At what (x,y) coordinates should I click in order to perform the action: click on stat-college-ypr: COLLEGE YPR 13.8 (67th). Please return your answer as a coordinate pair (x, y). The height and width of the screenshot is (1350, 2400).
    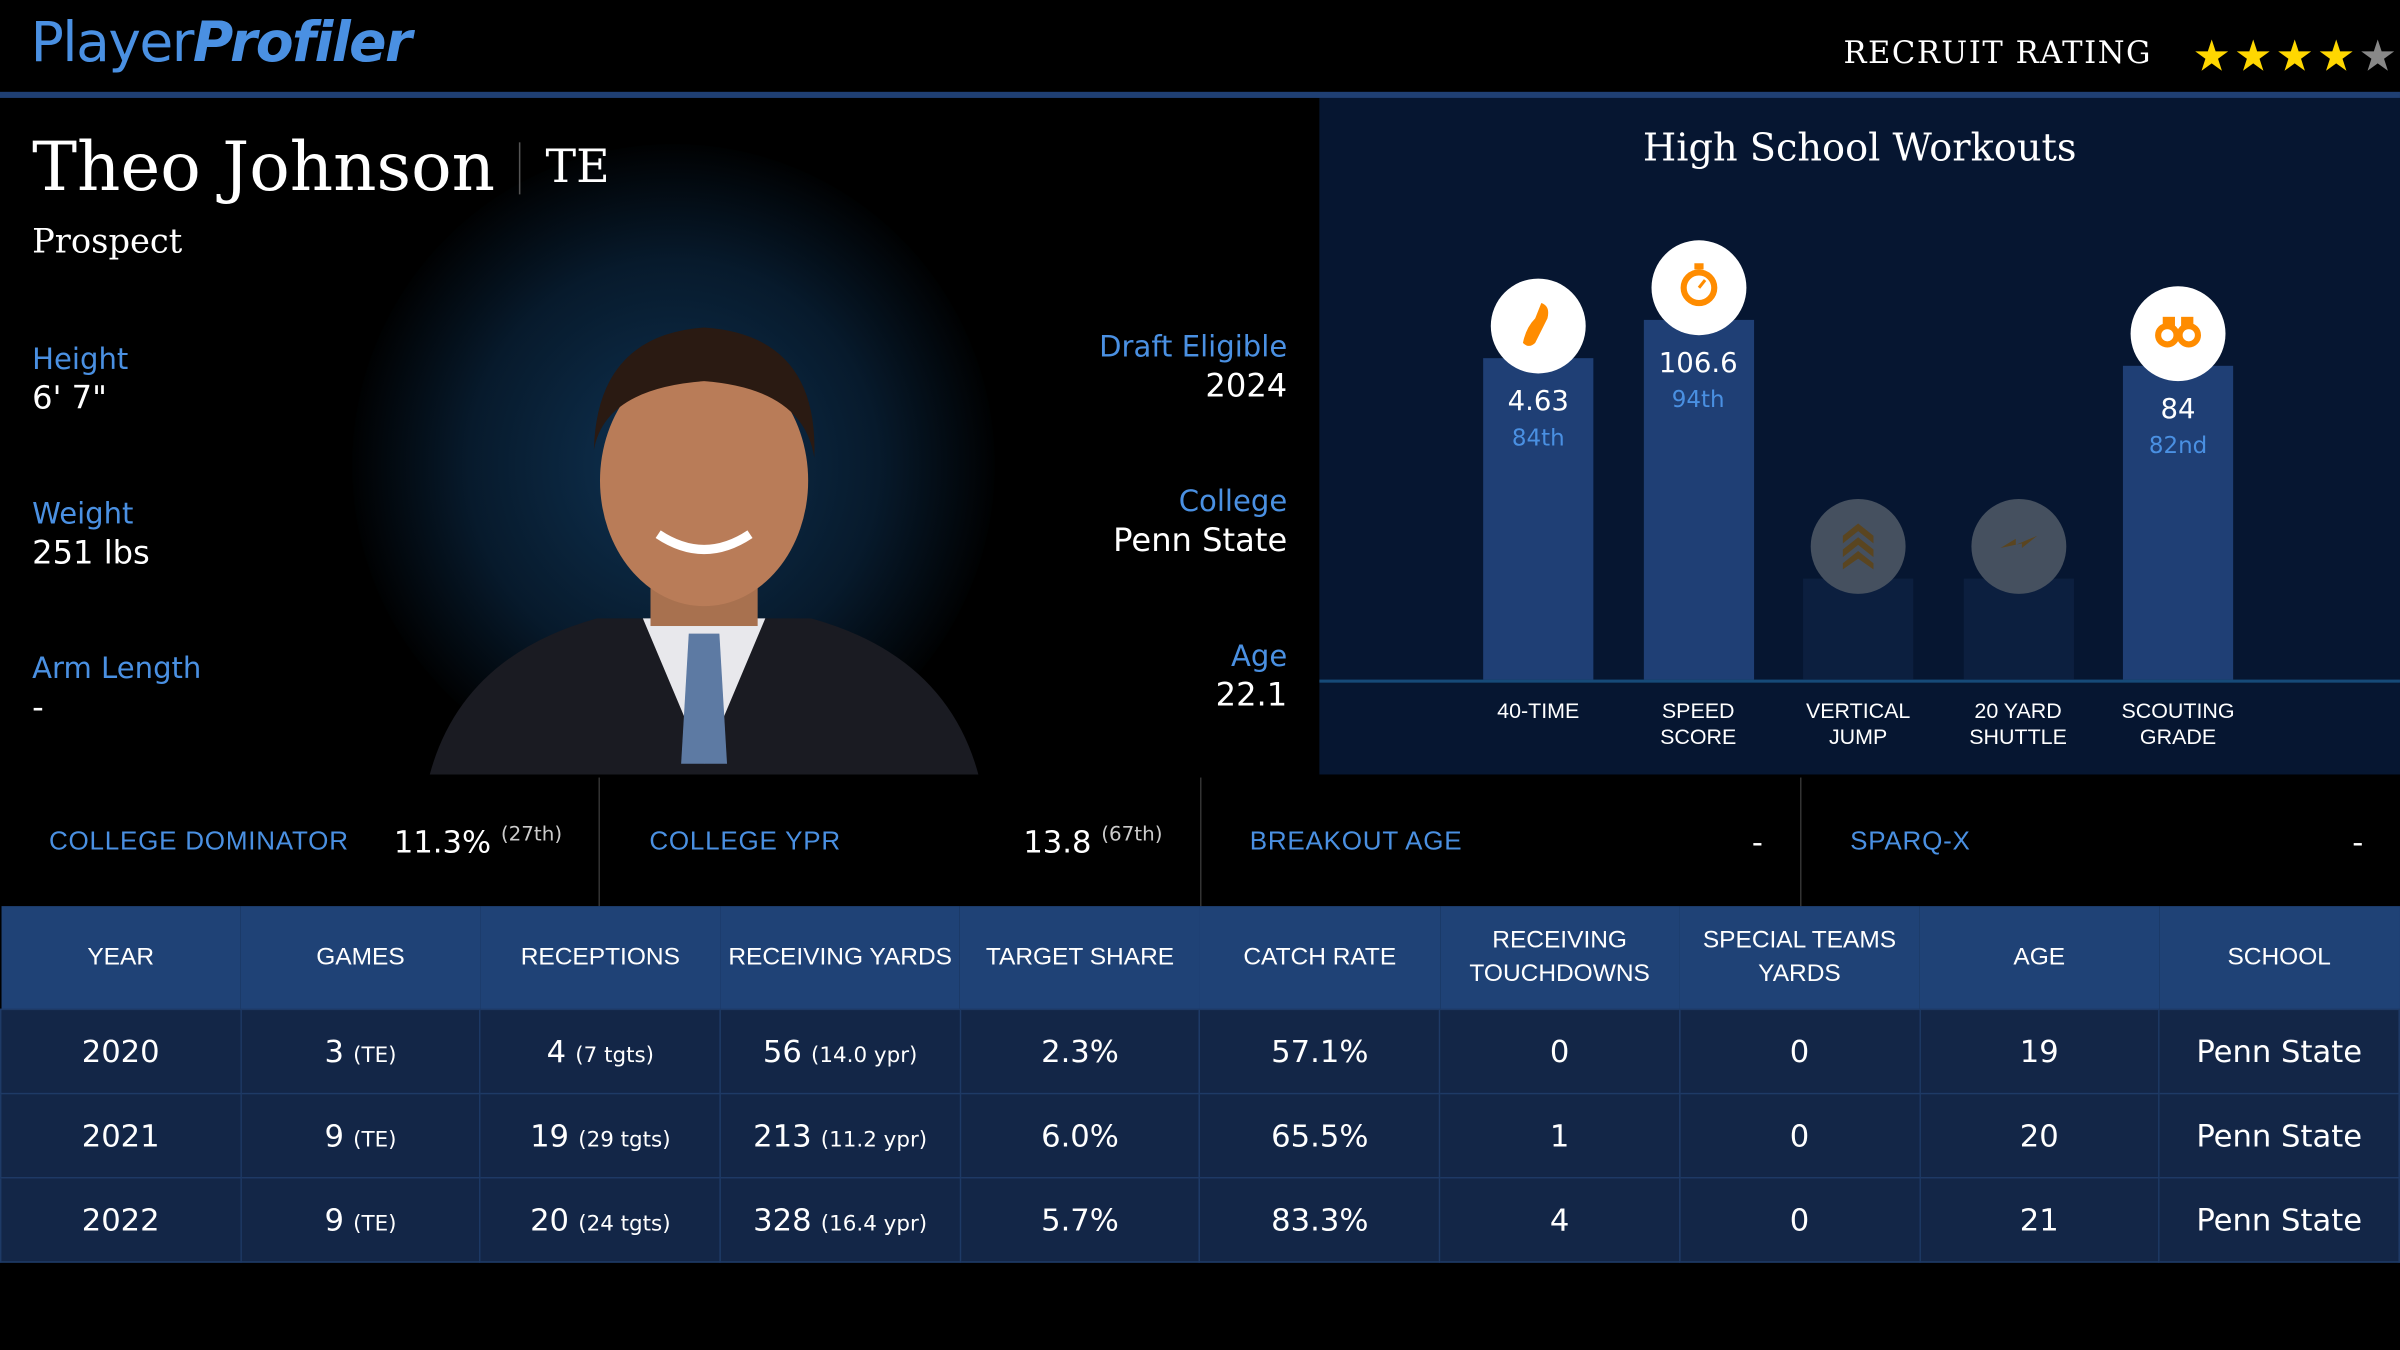
    Looking at the image, I should click on (900, 842).